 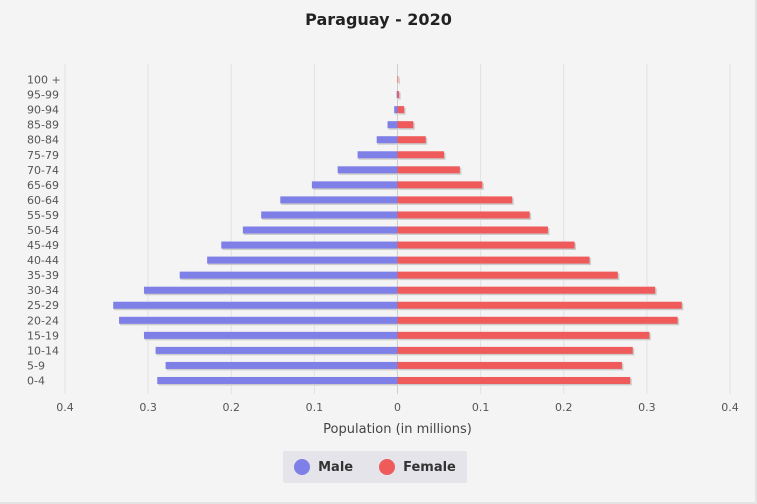 What do you see at coordinates (43, 185) in the screenshot?
I see `age-group-label: 65-69` at bounding box center [43, 185].